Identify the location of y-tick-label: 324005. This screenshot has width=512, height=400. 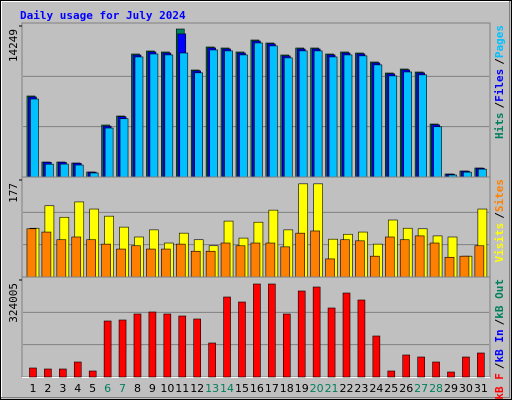
(13, 303).